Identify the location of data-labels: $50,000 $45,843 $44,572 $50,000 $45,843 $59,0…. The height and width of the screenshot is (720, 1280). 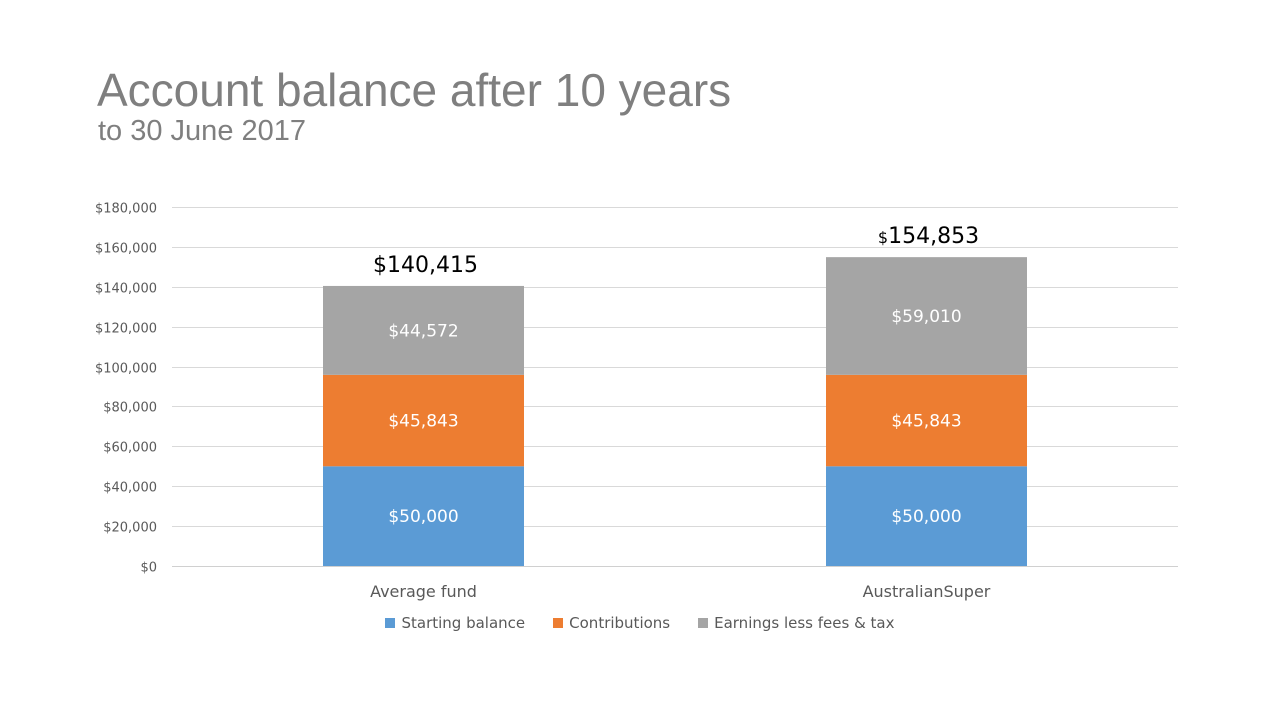
(674, 417).